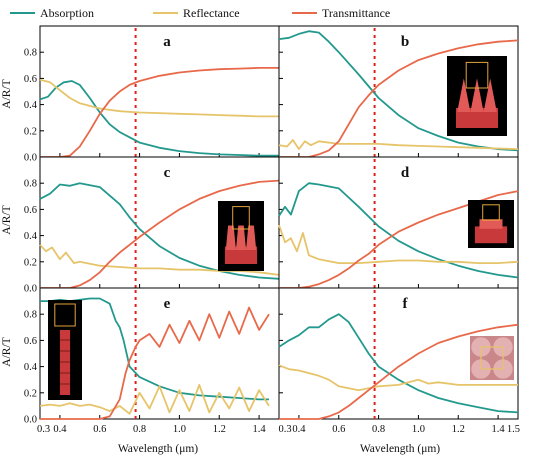  What do you see at coordinates (67, 13) in the screenshot?
I see `legend-label-absorption: Absorption` at bounding box center [67, 13].